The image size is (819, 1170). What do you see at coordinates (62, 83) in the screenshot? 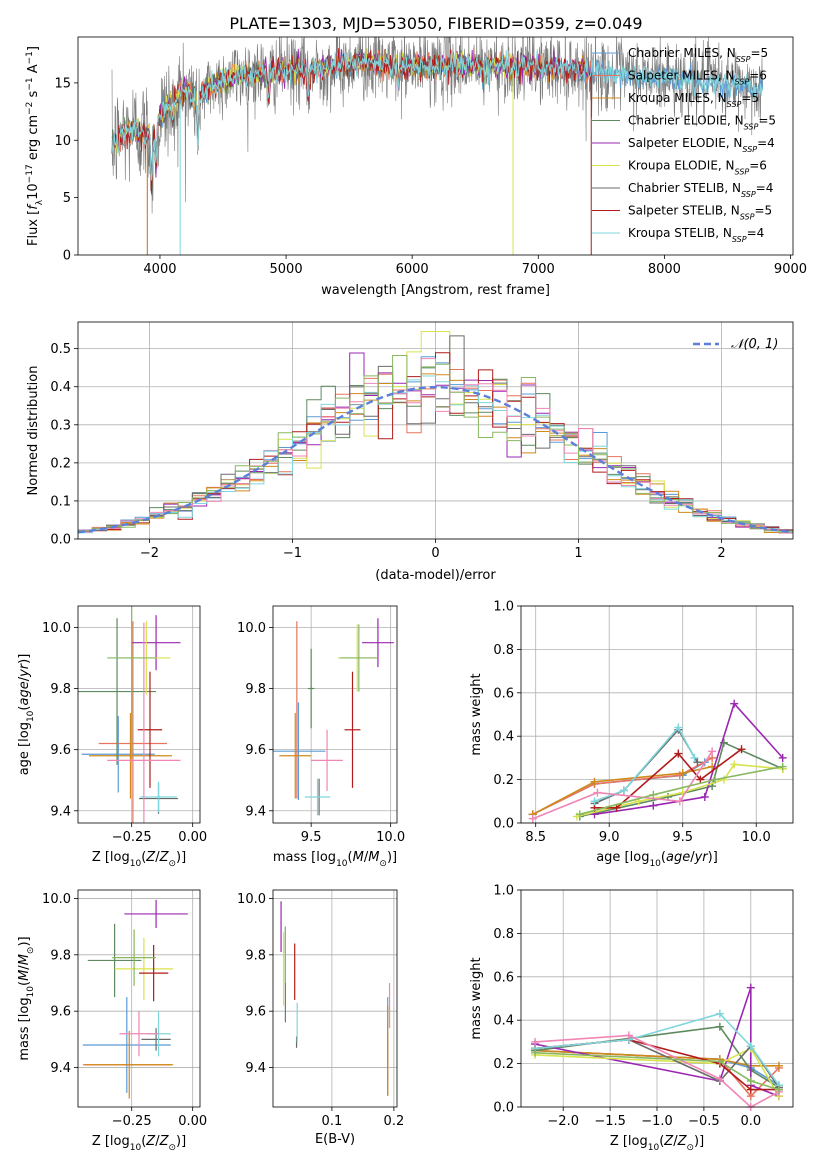
I see `y-tick-label: 15` at bounding box center [62, 83].